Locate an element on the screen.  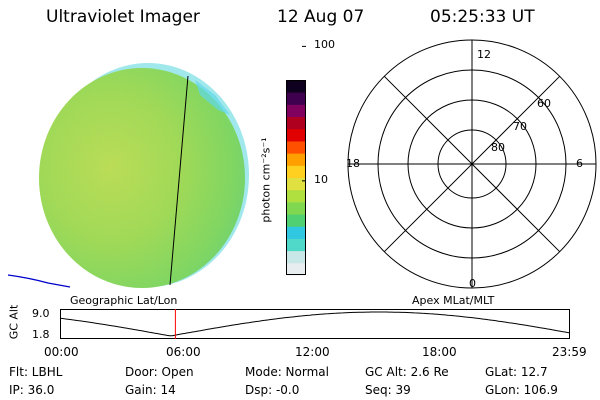
mlt-label-0: 0 is located at coordinates (472, 283).